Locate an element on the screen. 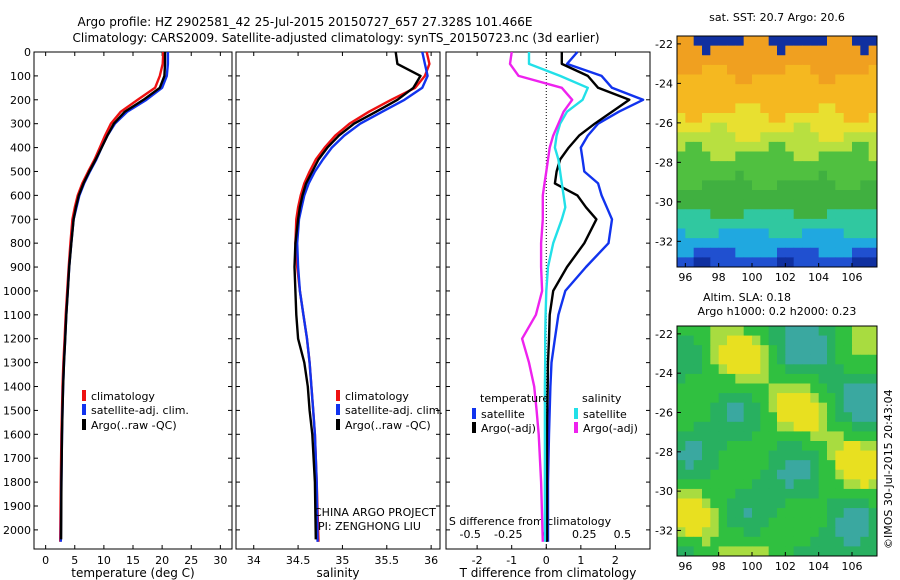 The image size is (900, 580). x-tick-label: 96 is located at coordinates (685, 277).